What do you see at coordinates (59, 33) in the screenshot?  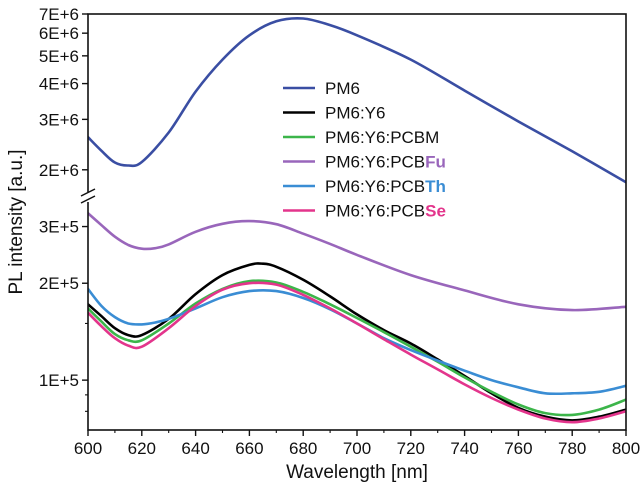 I see `y-tick-label: 6E+6` at bounding box center [59, 33].